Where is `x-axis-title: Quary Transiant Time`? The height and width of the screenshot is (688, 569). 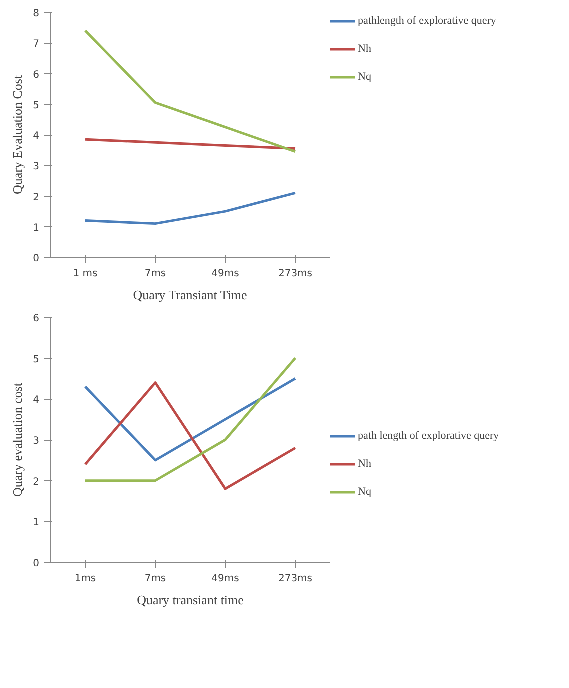 x-axis-title: Quary Transiant Time is located at coordinates (190, 295).